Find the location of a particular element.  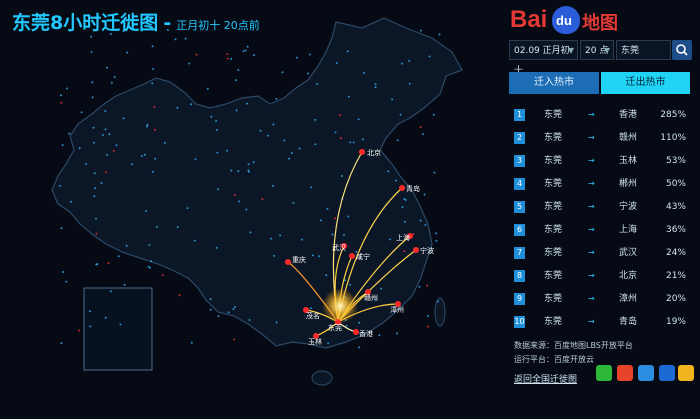

label-xianning: 咸宁 is located at coordinates (363, 256).